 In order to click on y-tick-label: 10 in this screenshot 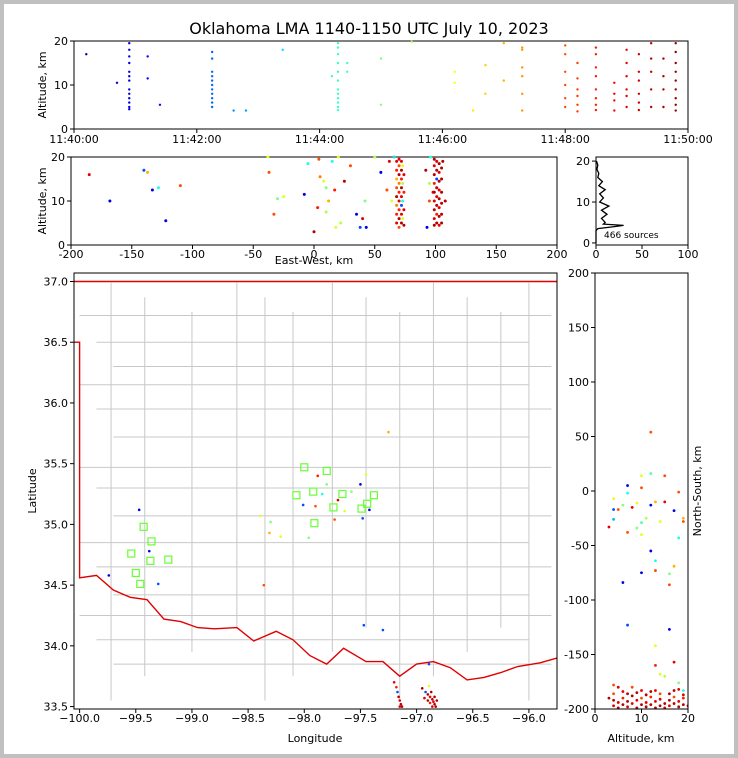, I will do `click(58, 201)`.